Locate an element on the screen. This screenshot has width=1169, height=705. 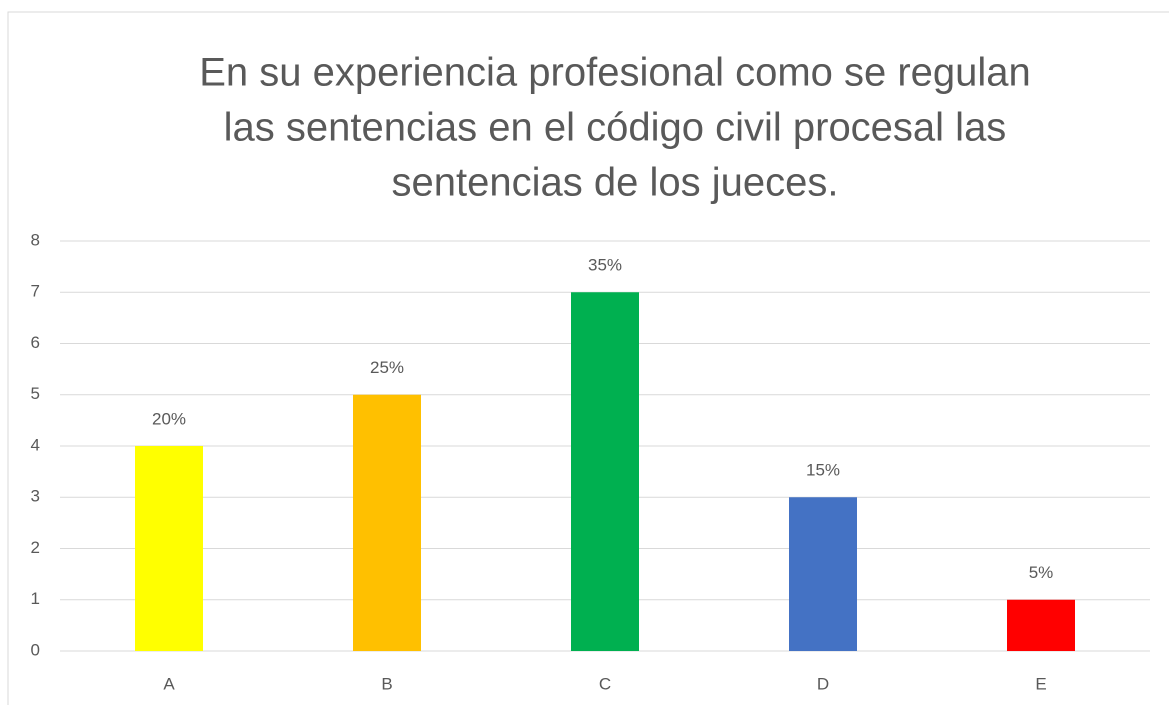
y-tick-label: 4 is located at coordinates (35, 444).